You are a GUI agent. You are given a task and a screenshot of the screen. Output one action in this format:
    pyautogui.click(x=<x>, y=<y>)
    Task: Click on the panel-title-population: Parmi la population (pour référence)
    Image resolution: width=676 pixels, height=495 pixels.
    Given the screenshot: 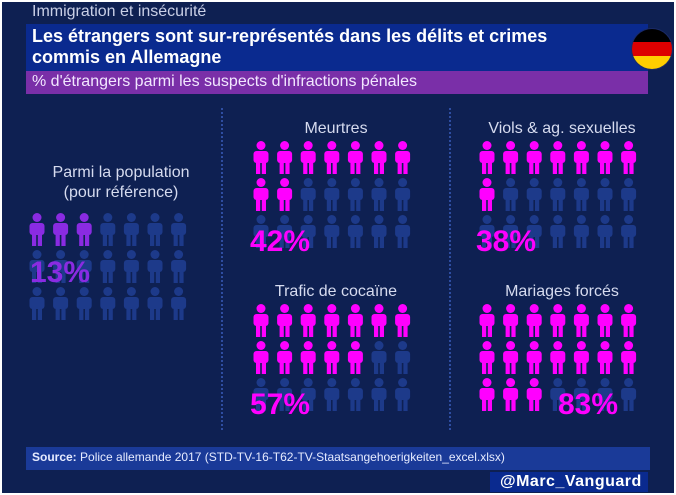 What is the action you would take?
    pyautogui.click(x=121, y=183)
    